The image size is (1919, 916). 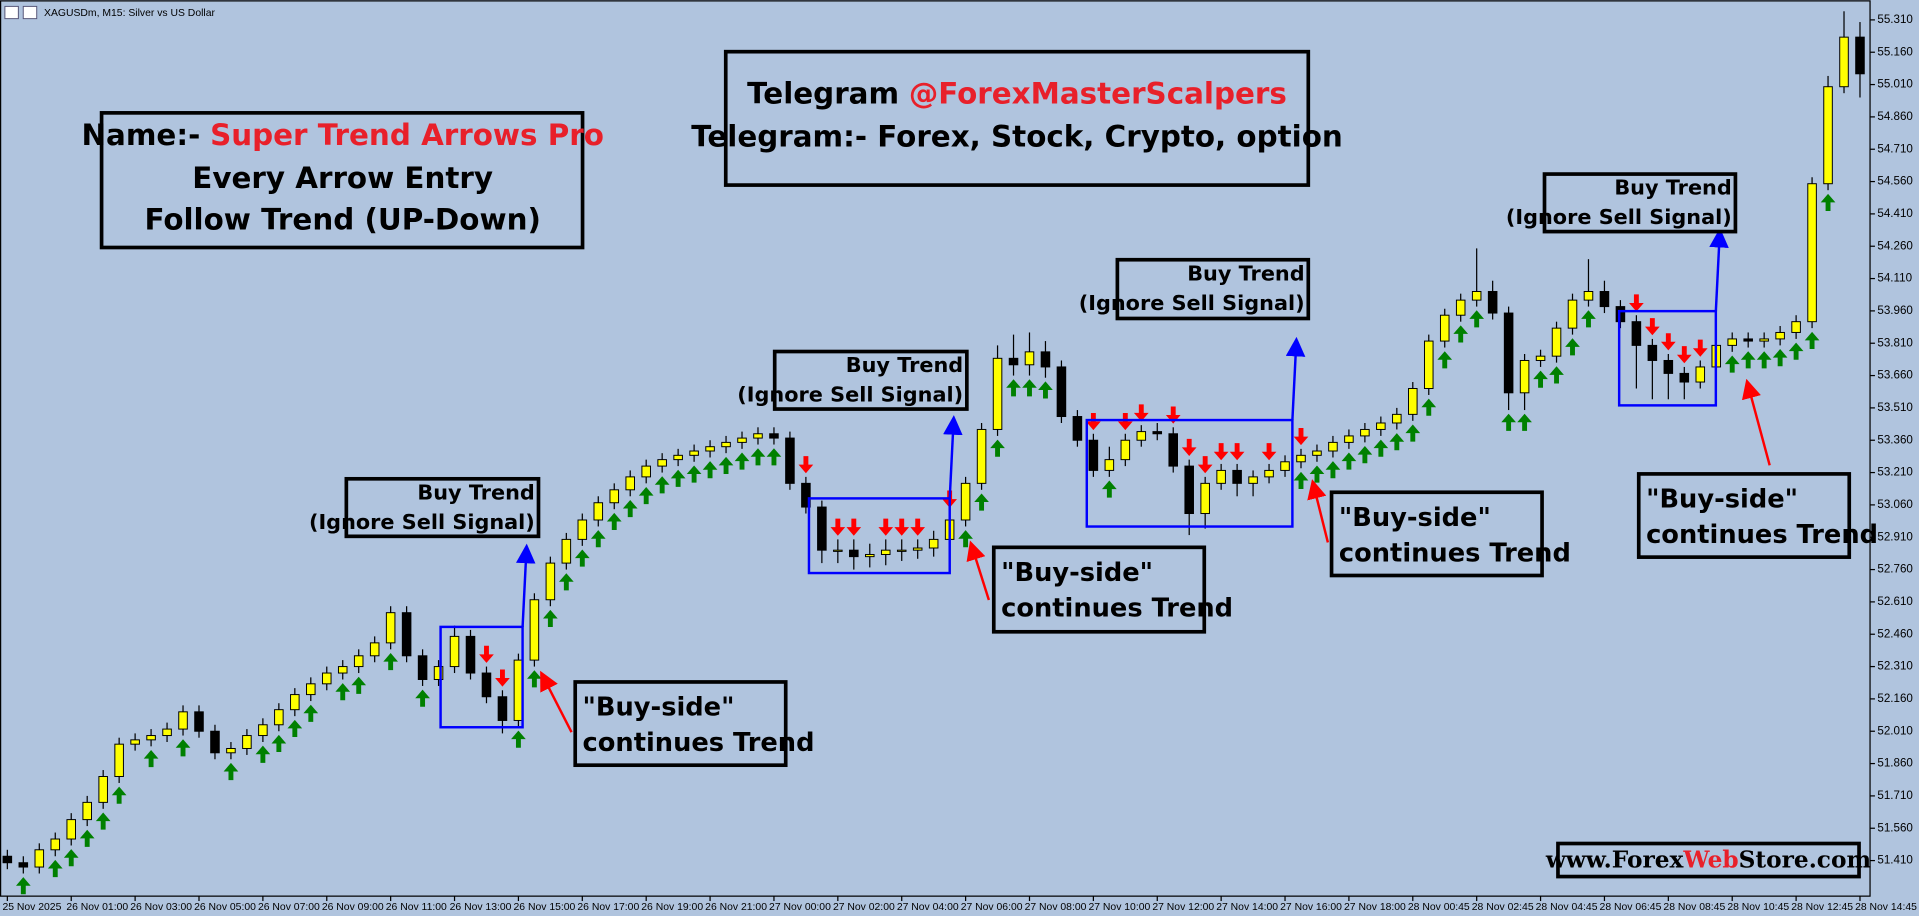 What do you see at coordinates (1439, 907) in the screenshot?
I see `x-tick-label: 28 Nov 00:45` at bounding box center [1439, 907].